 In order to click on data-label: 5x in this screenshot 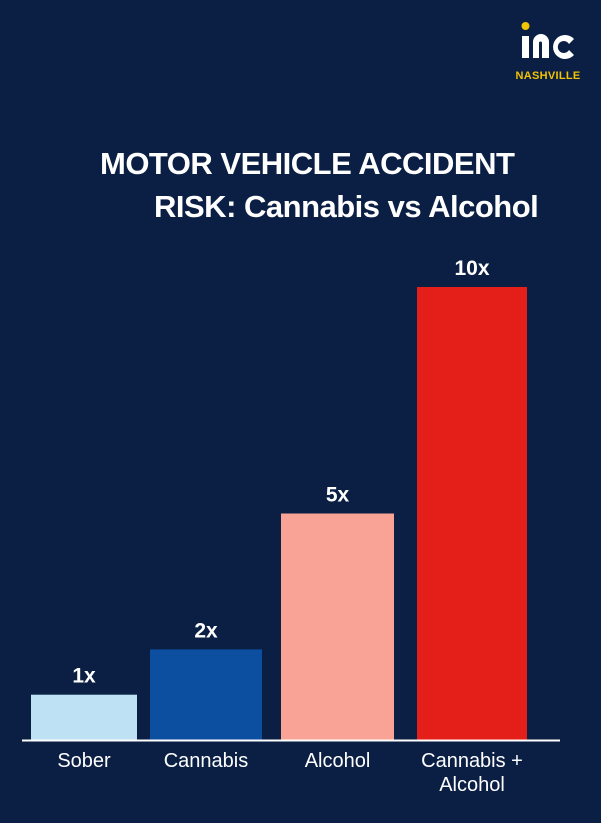, I will do `click(338, 495)`.